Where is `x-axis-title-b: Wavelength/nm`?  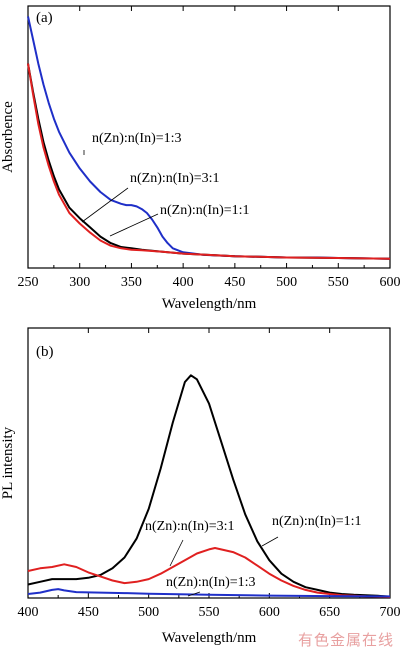
x-axis-title-b: Wavelength/nm is located at coordinates (209, 638).